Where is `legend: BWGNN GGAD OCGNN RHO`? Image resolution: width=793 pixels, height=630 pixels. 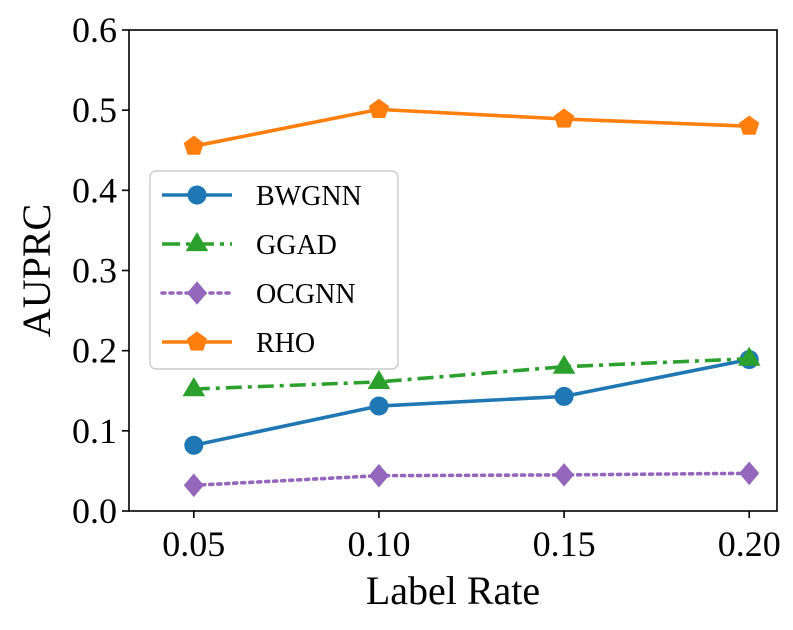 legend: BWGNN GGAD OCGNN RHO is located at coordinates (274, 270).